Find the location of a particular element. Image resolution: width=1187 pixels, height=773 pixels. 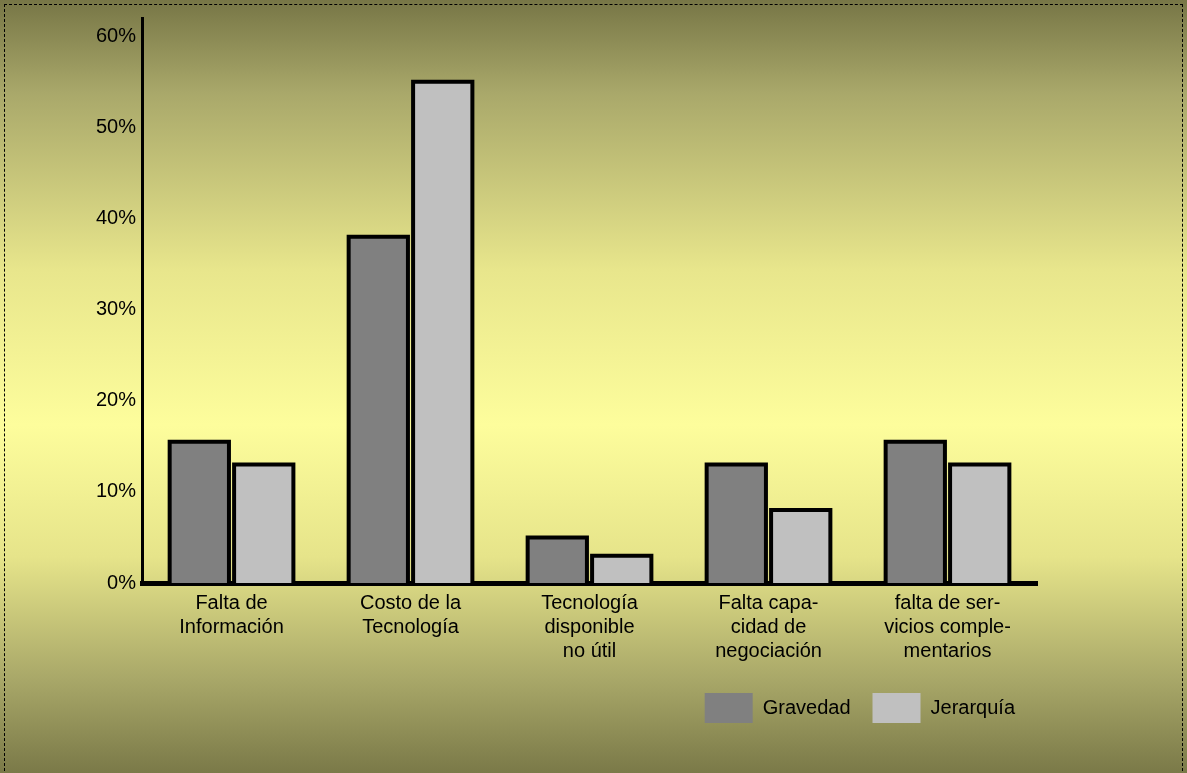

y-tick-label: 10% is located at coordinates (116, 490).